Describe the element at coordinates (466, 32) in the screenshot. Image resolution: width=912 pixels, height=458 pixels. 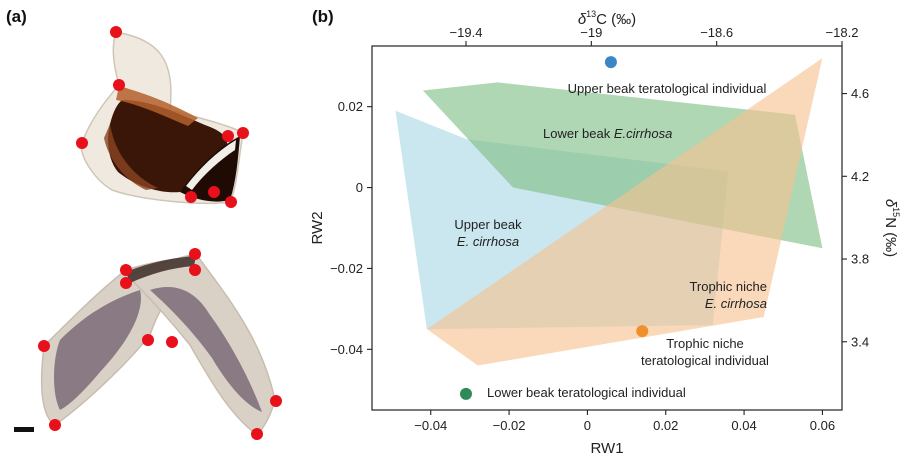
I see `top-tick-label: −19.4` at that location.